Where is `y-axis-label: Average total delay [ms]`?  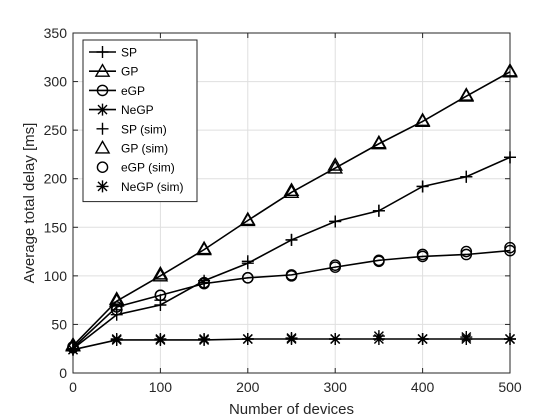
y-axis-label: Average total delay [ms] is located at coordinates (29, 203).